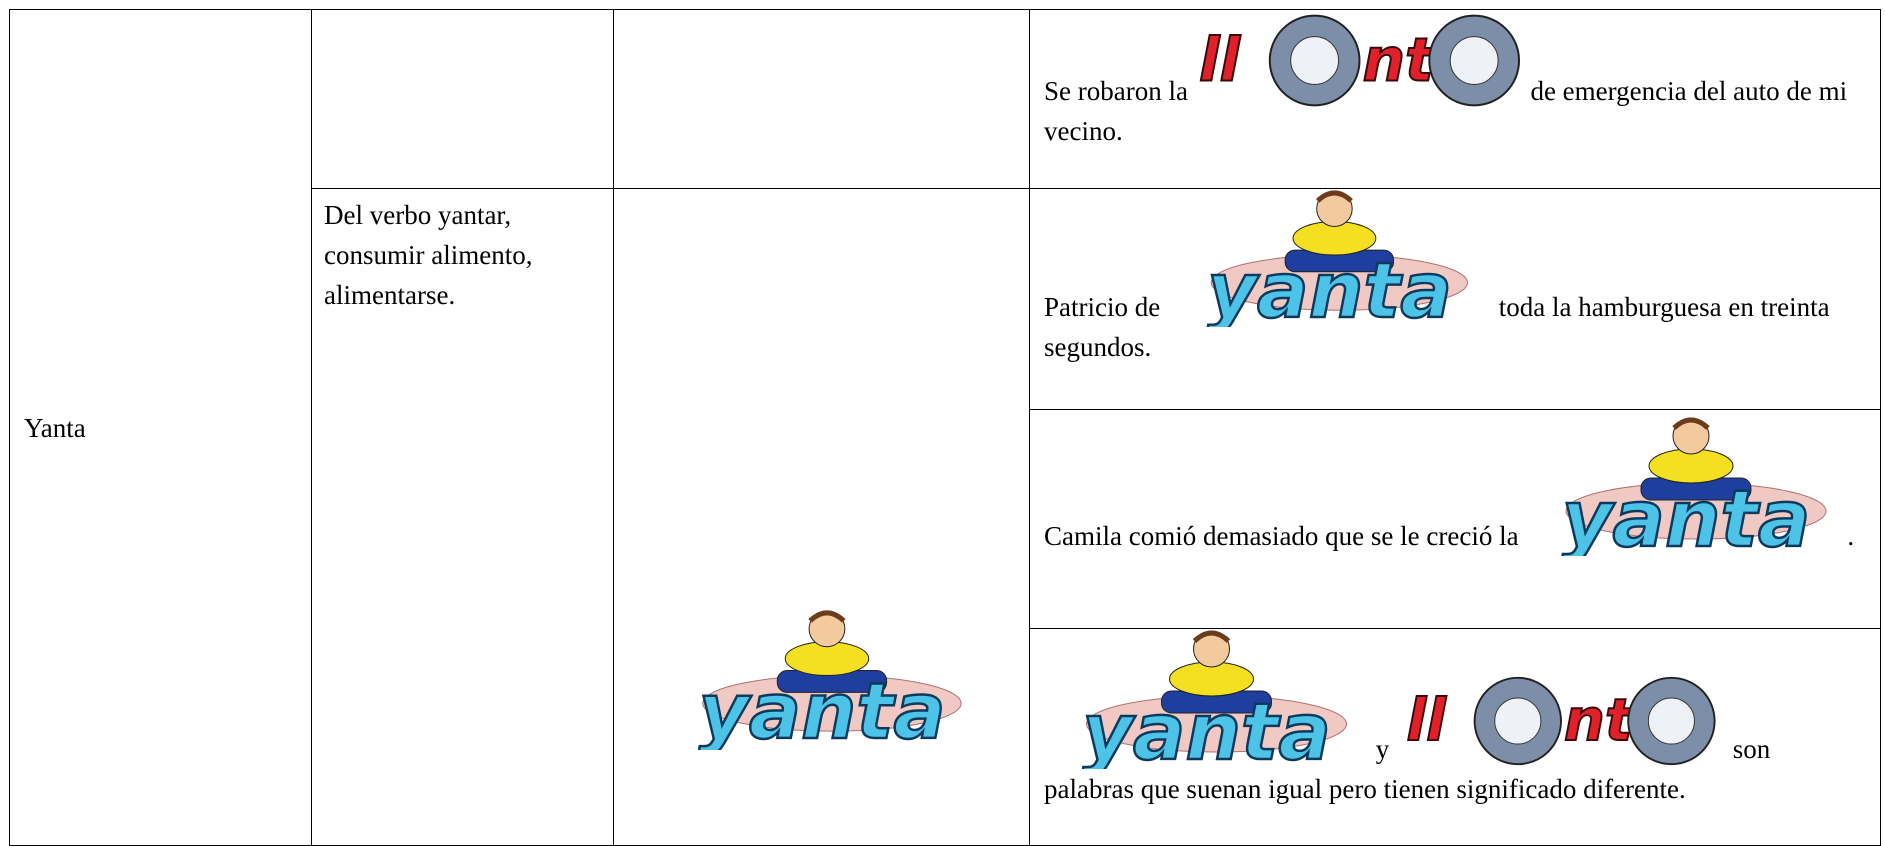 The height and width of the screenshot is (846, 1885). What do you see at coordinates (1116, 91) in the screenshot?
I see `example-text: Se robaron la` at bounding box center [1116, 91].